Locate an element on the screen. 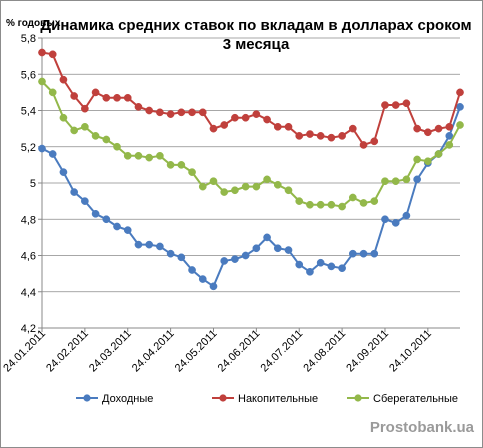 This screenshot has width=483, height=448. x-tick-label: 24.08.2011 is located at coordinates (324, 351).